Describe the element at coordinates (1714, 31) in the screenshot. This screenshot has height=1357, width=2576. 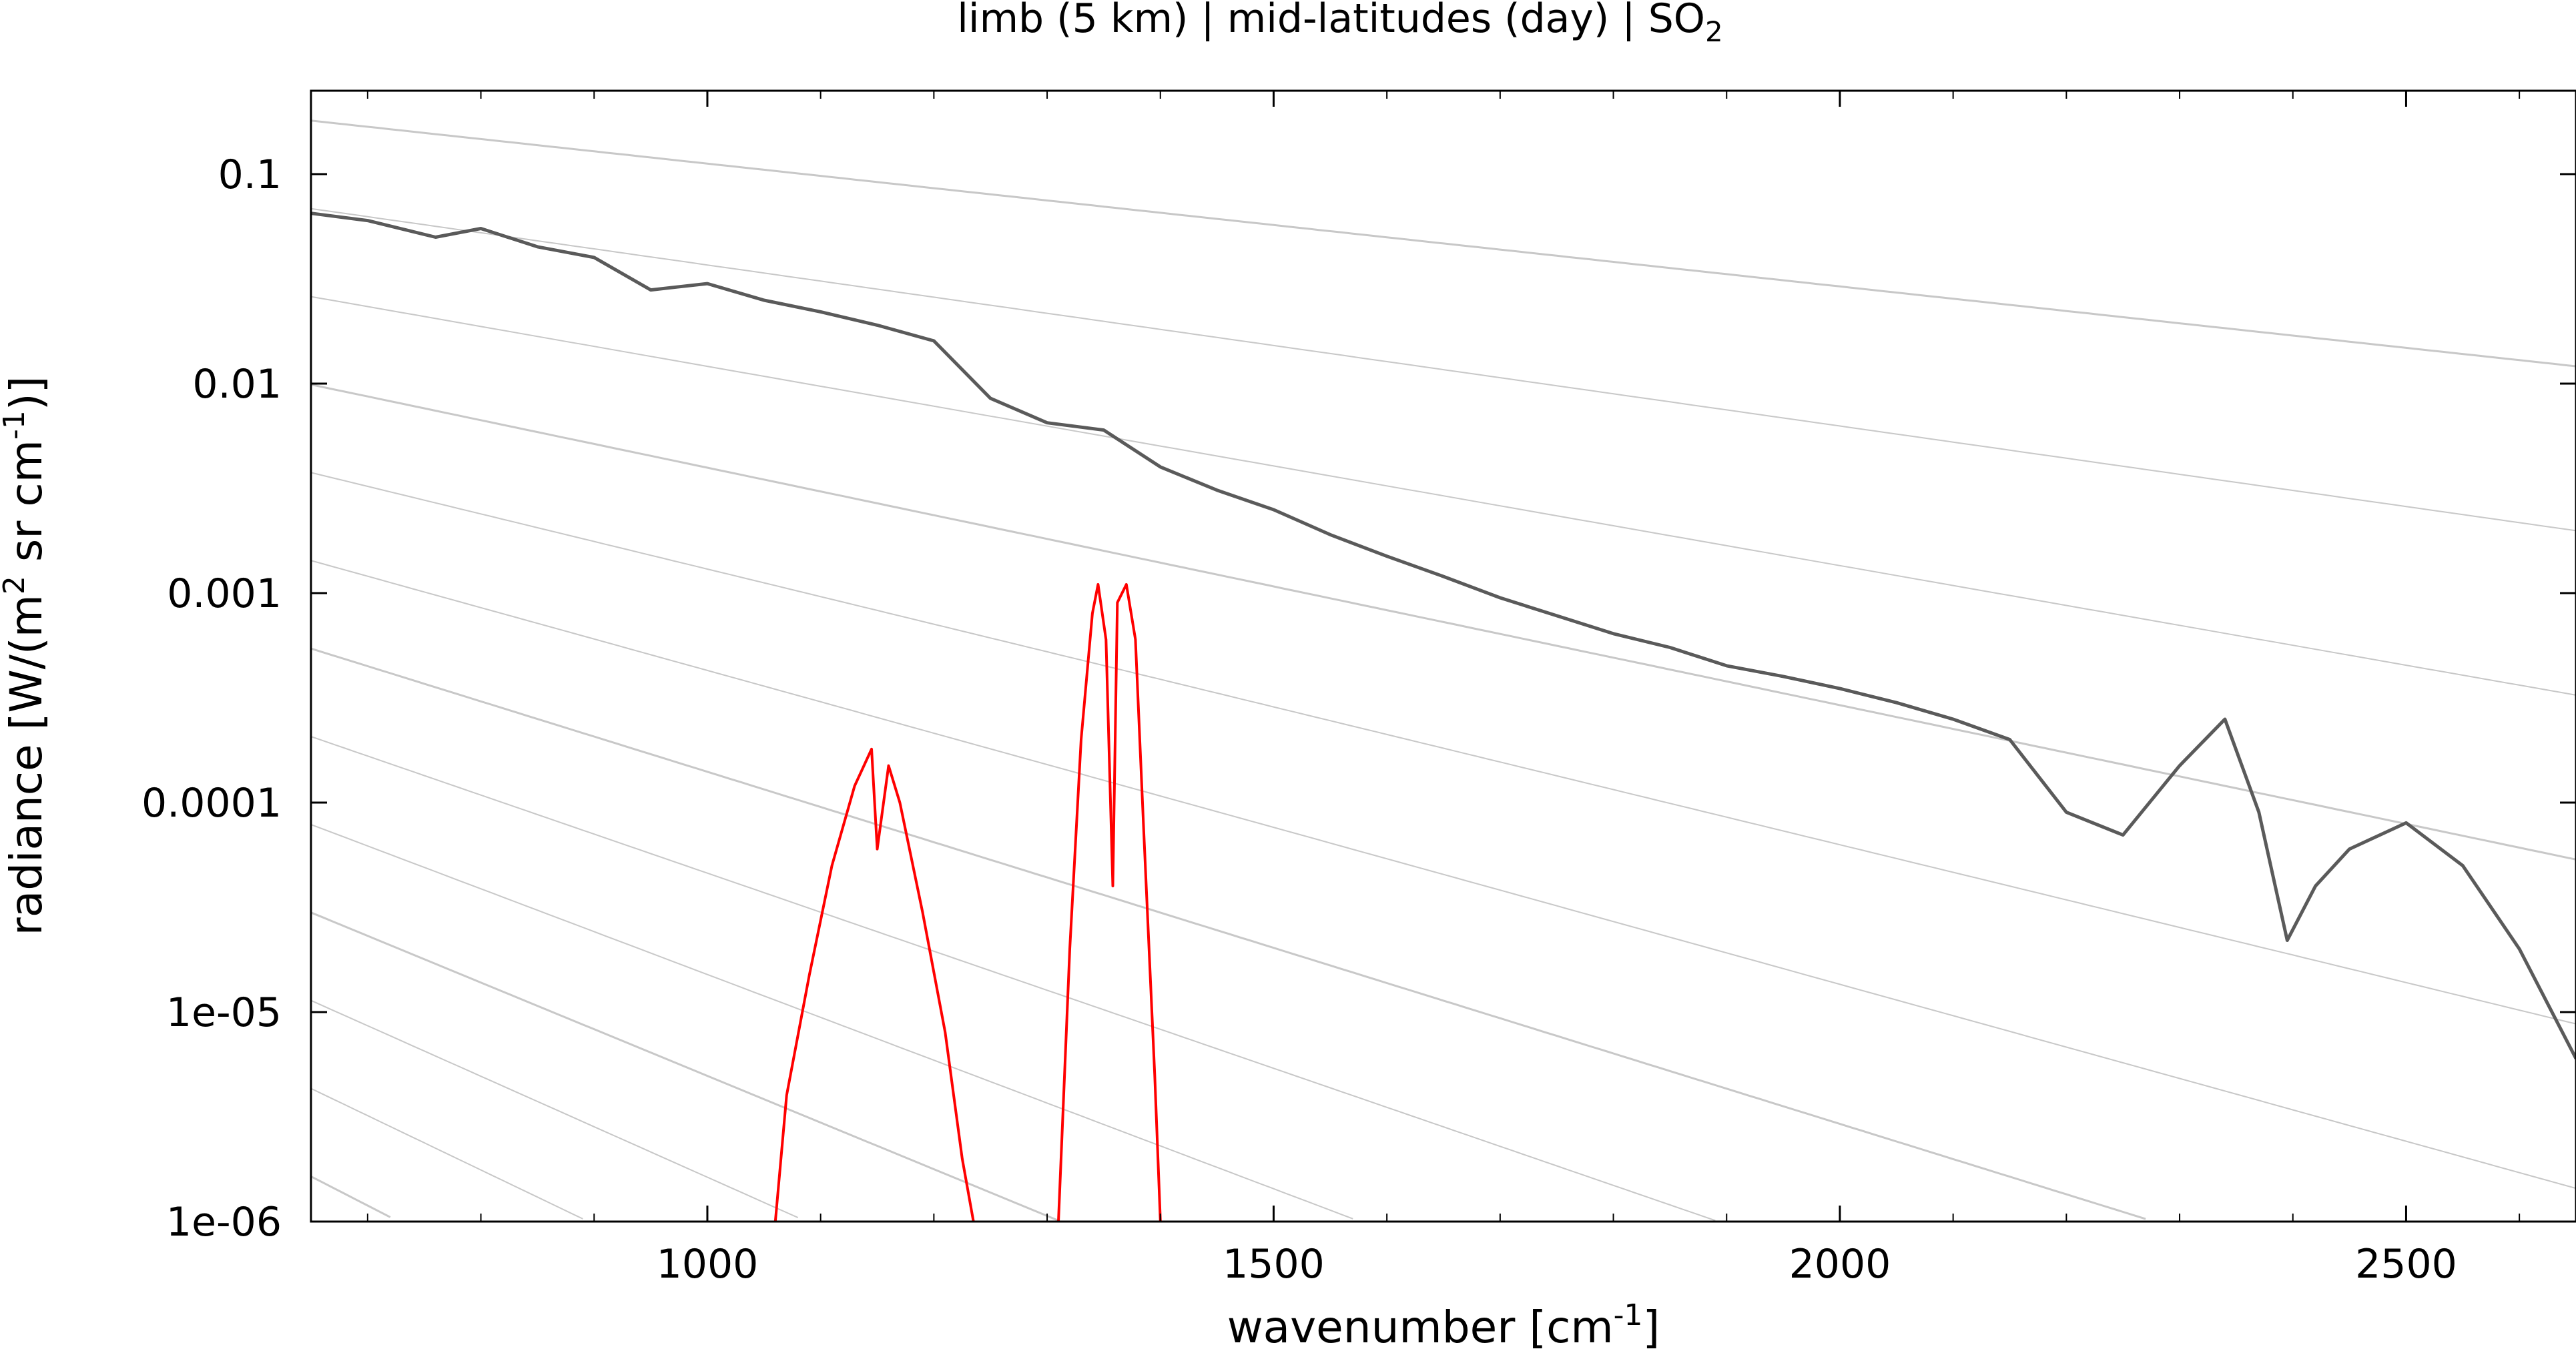
I see `chart-title-subscript: 2` at that location.